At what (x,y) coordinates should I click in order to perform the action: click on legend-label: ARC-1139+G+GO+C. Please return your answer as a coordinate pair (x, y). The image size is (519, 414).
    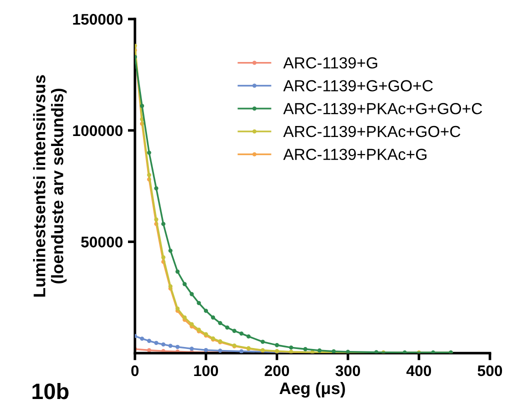
    Looking at the image, I should click on (358, 86).